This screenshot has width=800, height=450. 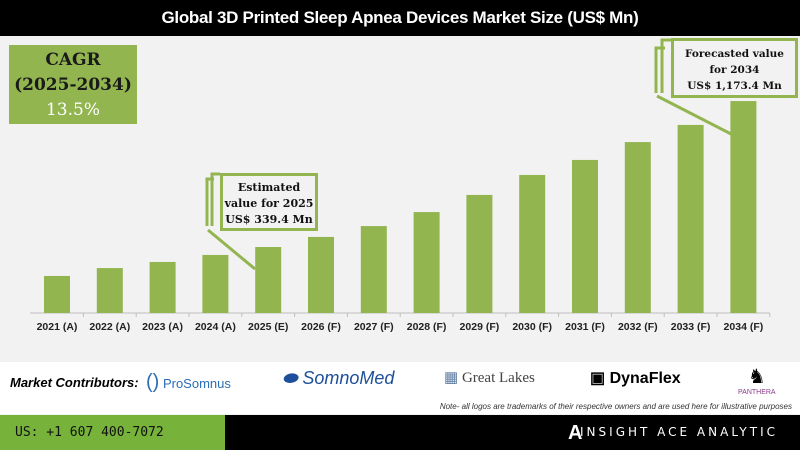 What do you see at coordinates (269, 187) in the screenshot?
I see `callout-line: Estimated` at bounding box center [269, 187].